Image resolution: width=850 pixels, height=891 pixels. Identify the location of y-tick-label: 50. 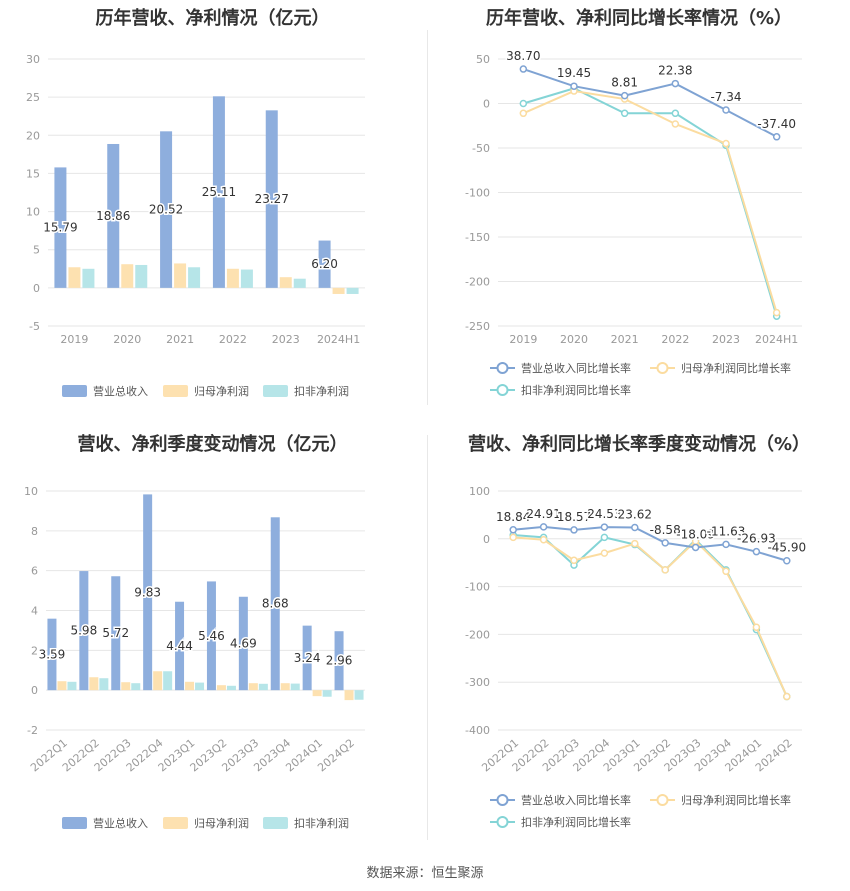
(483, 59).